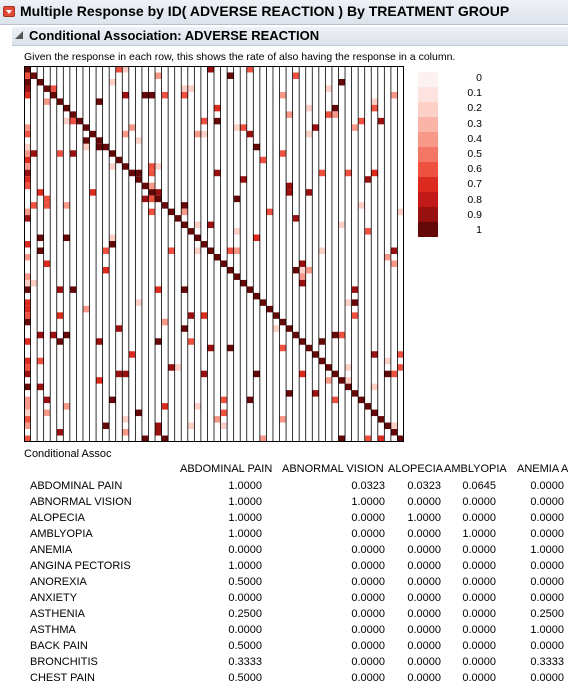  Describe the element at coordinates (19, 35) in the screenshot. I see `disclosure-triangle-icon` at that location.